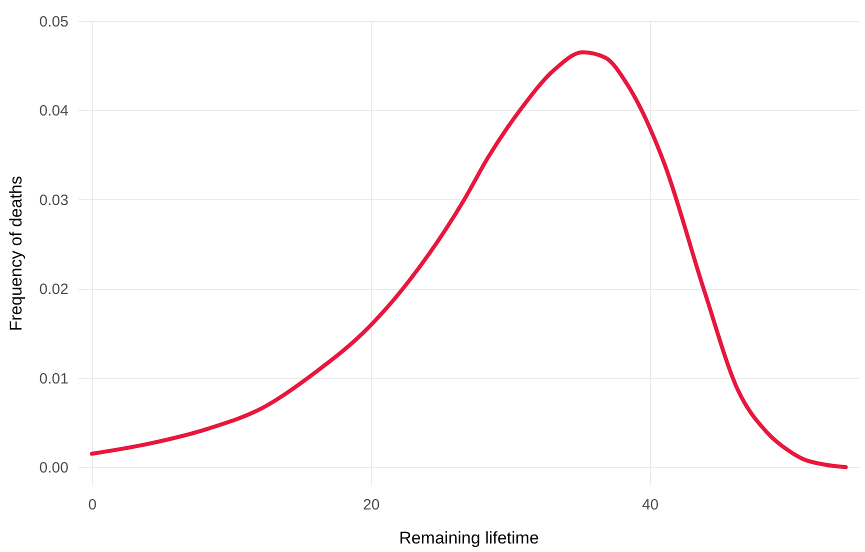  Describe the element at coordinates (469, 538) in the screenshot. I see `x-axis-title: Remaining lifetime` at that location.